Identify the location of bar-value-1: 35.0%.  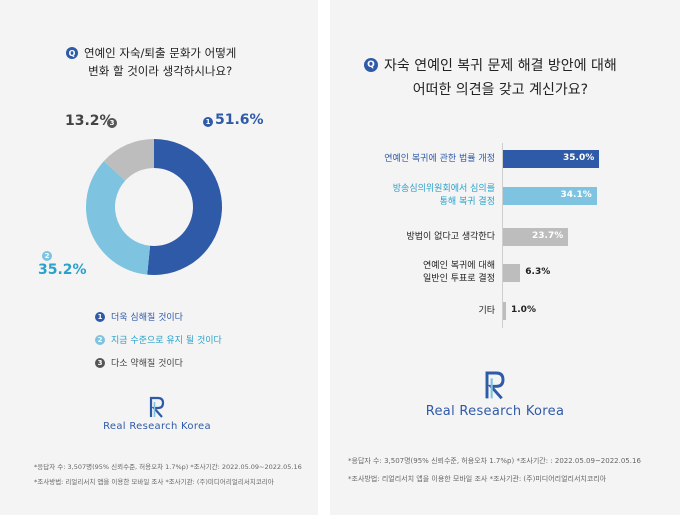
(579, 158).